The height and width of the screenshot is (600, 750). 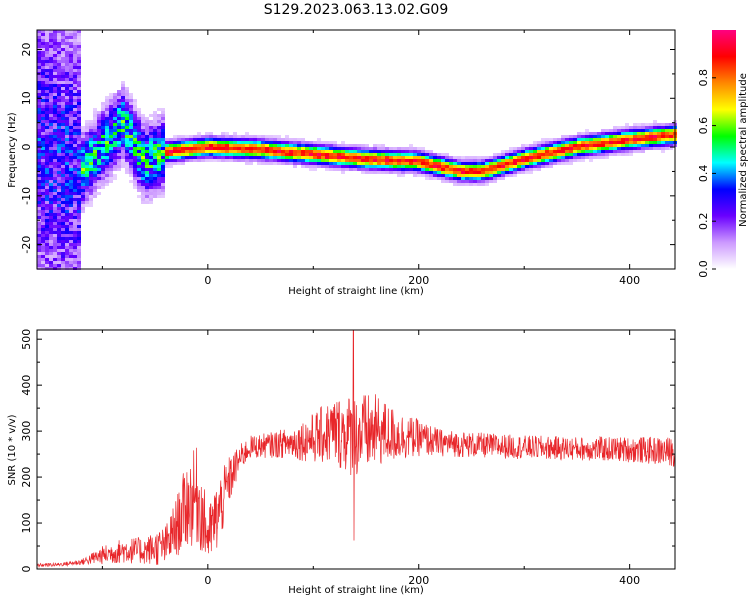 What do you see at coordinates (724, 149) in the screenshot?
I see `colorbar-gradient` at bounding box center [724, 149].